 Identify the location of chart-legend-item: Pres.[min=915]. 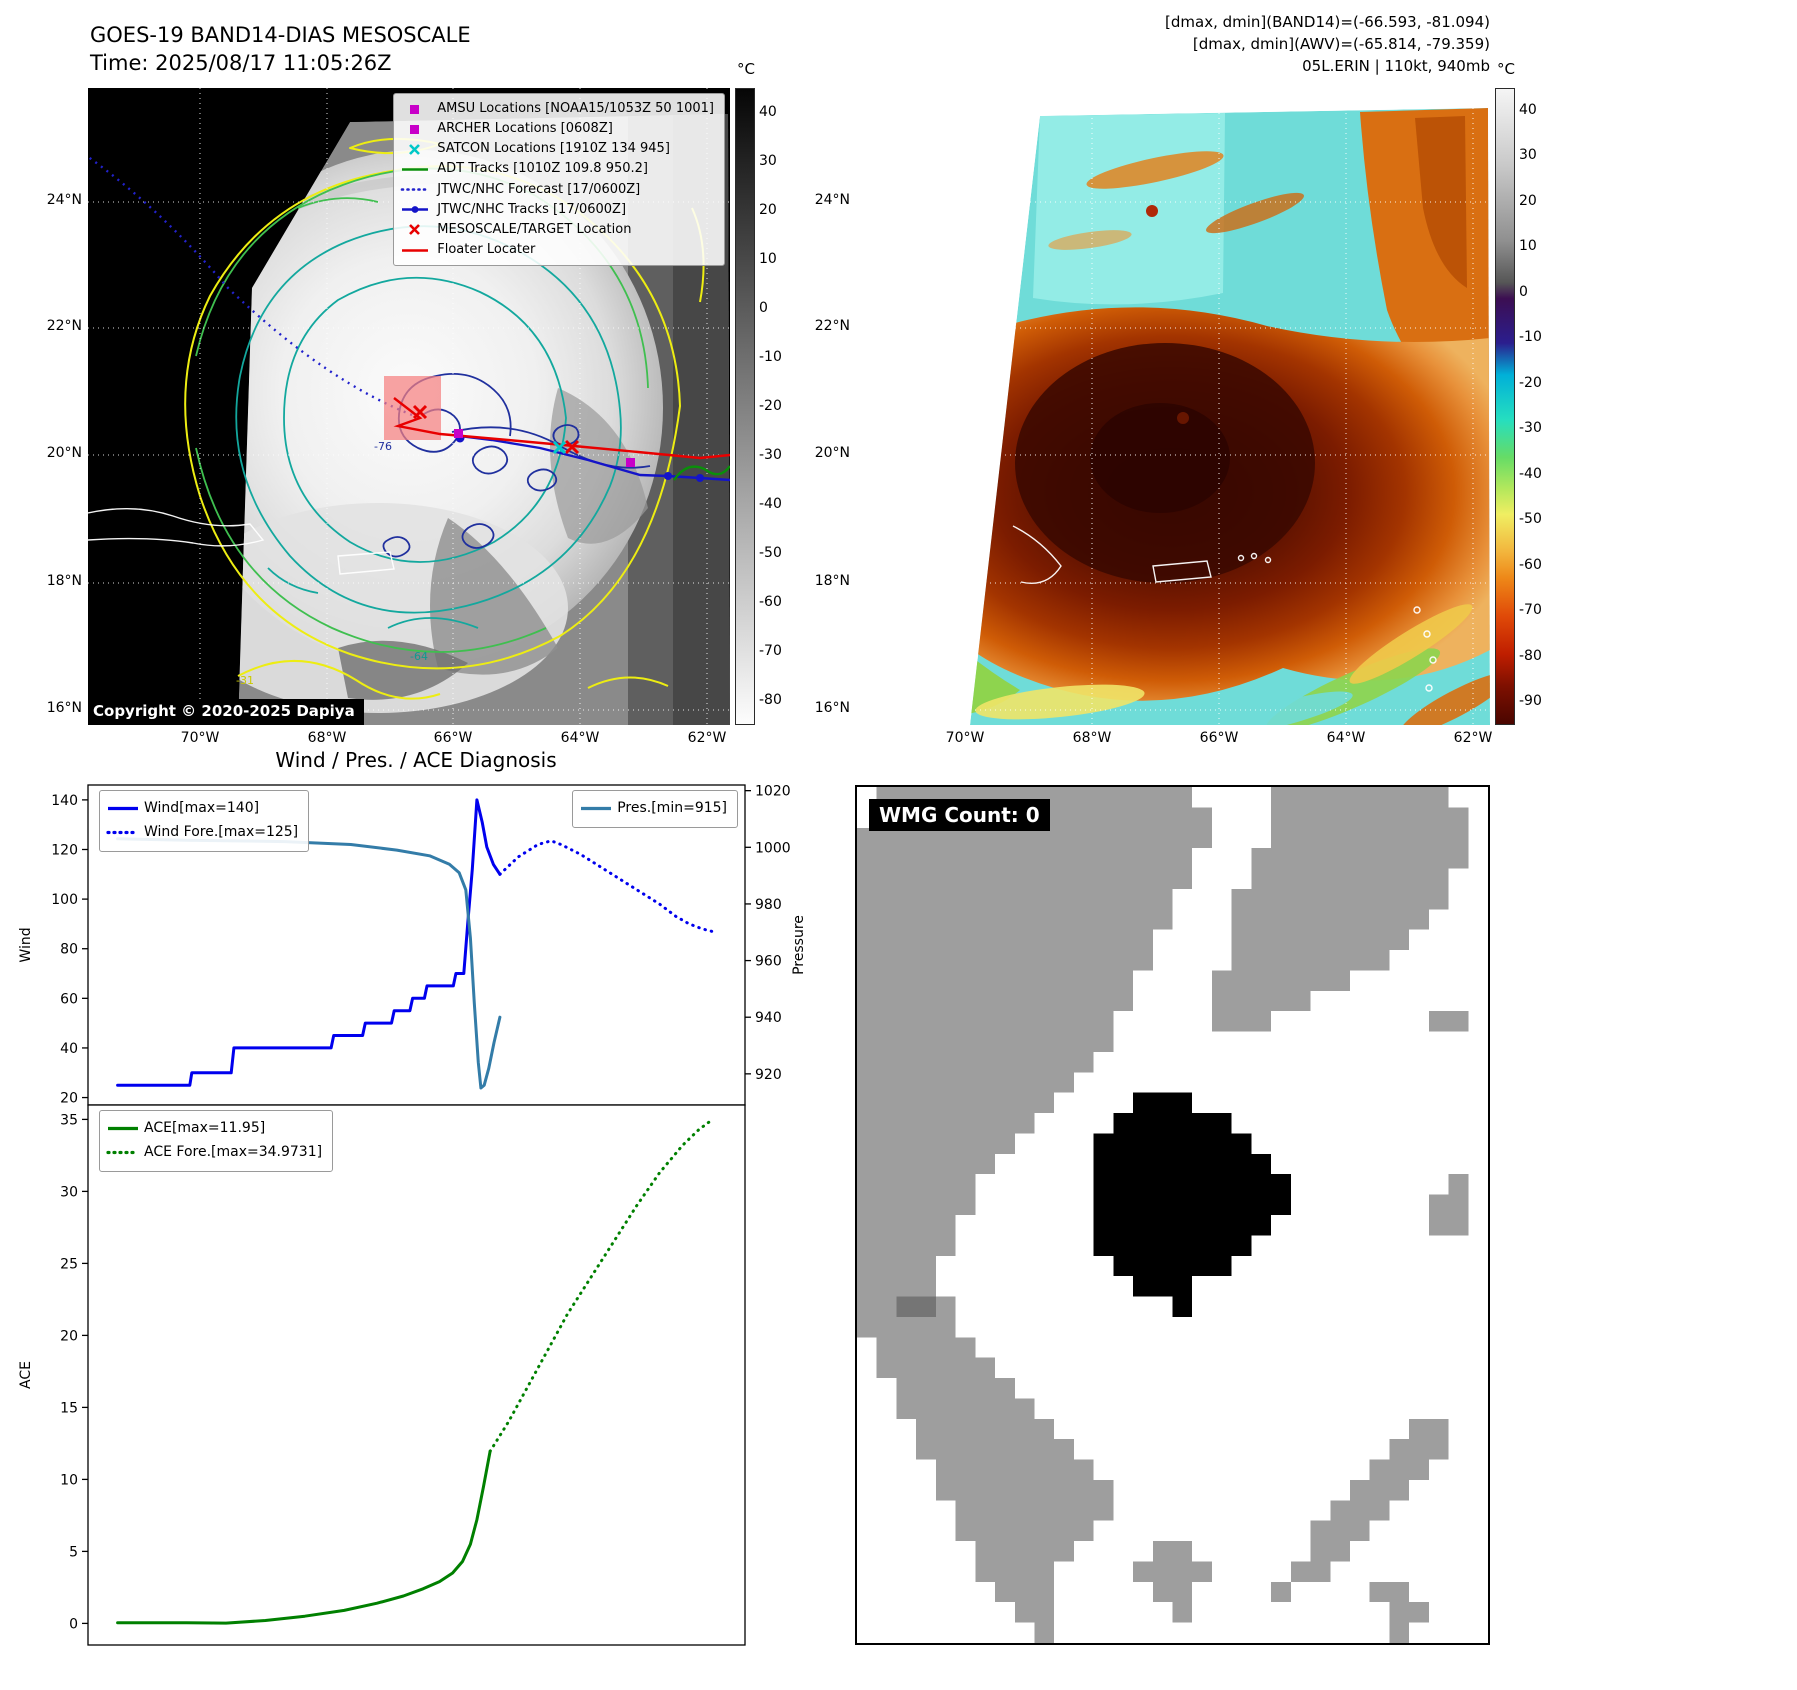
(653, 809).